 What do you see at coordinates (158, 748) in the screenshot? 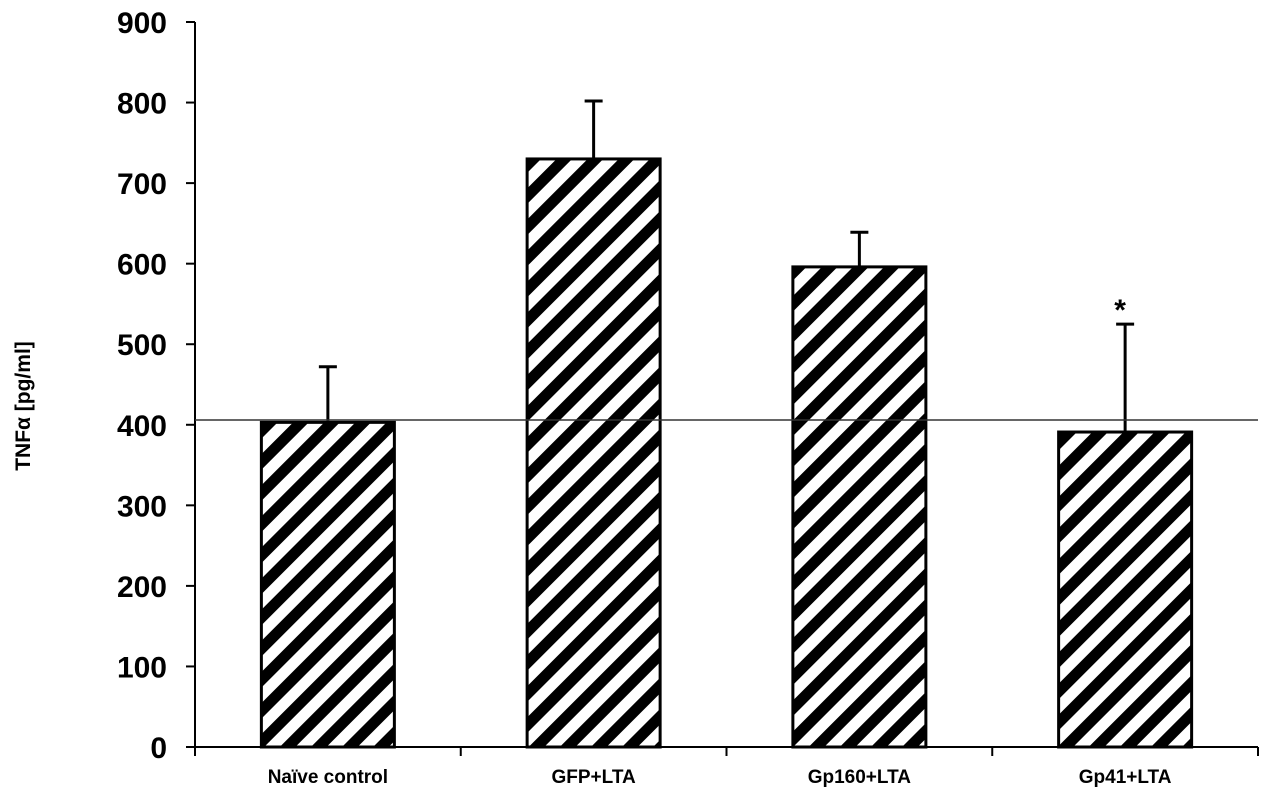
I see `y-tick-label: 0` at bounding box center [158, 748].